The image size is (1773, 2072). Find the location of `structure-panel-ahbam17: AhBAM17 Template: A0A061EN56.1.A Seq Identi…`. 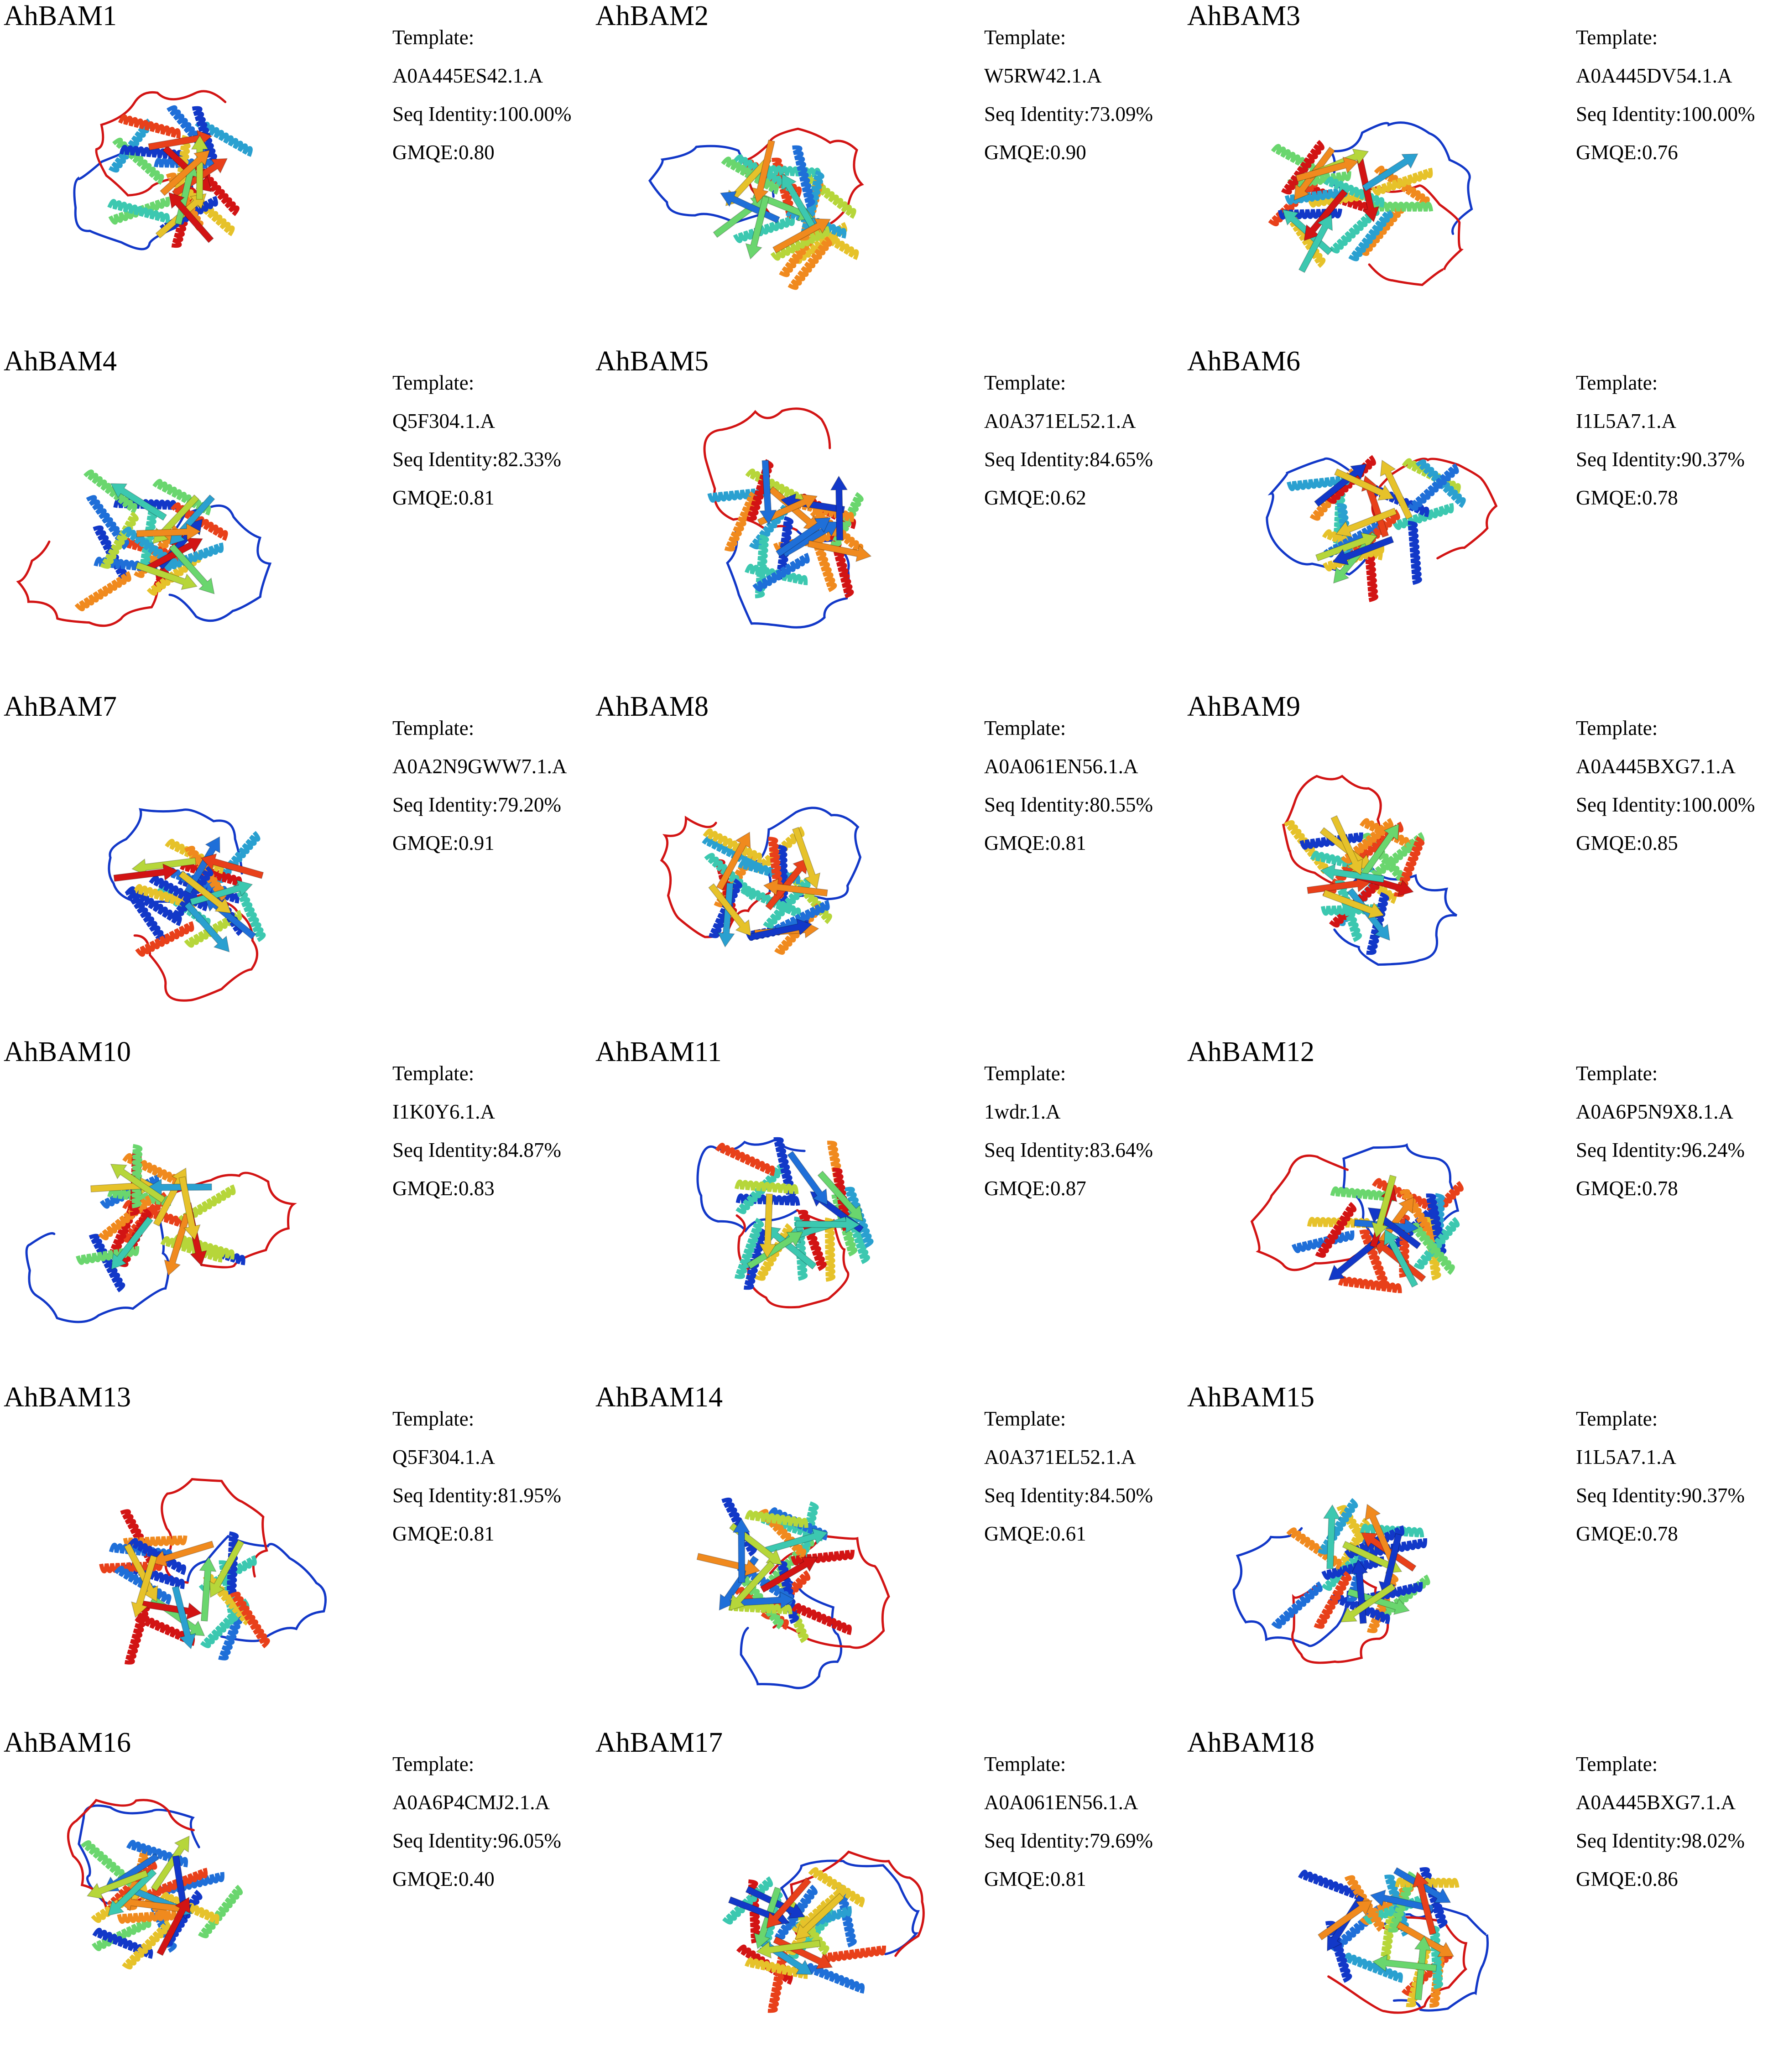

structure-panel-ahbam17: AhBAM17 Template: A0A061EN56.1.A Seq Identi… is located at coordinates (887, 1899).